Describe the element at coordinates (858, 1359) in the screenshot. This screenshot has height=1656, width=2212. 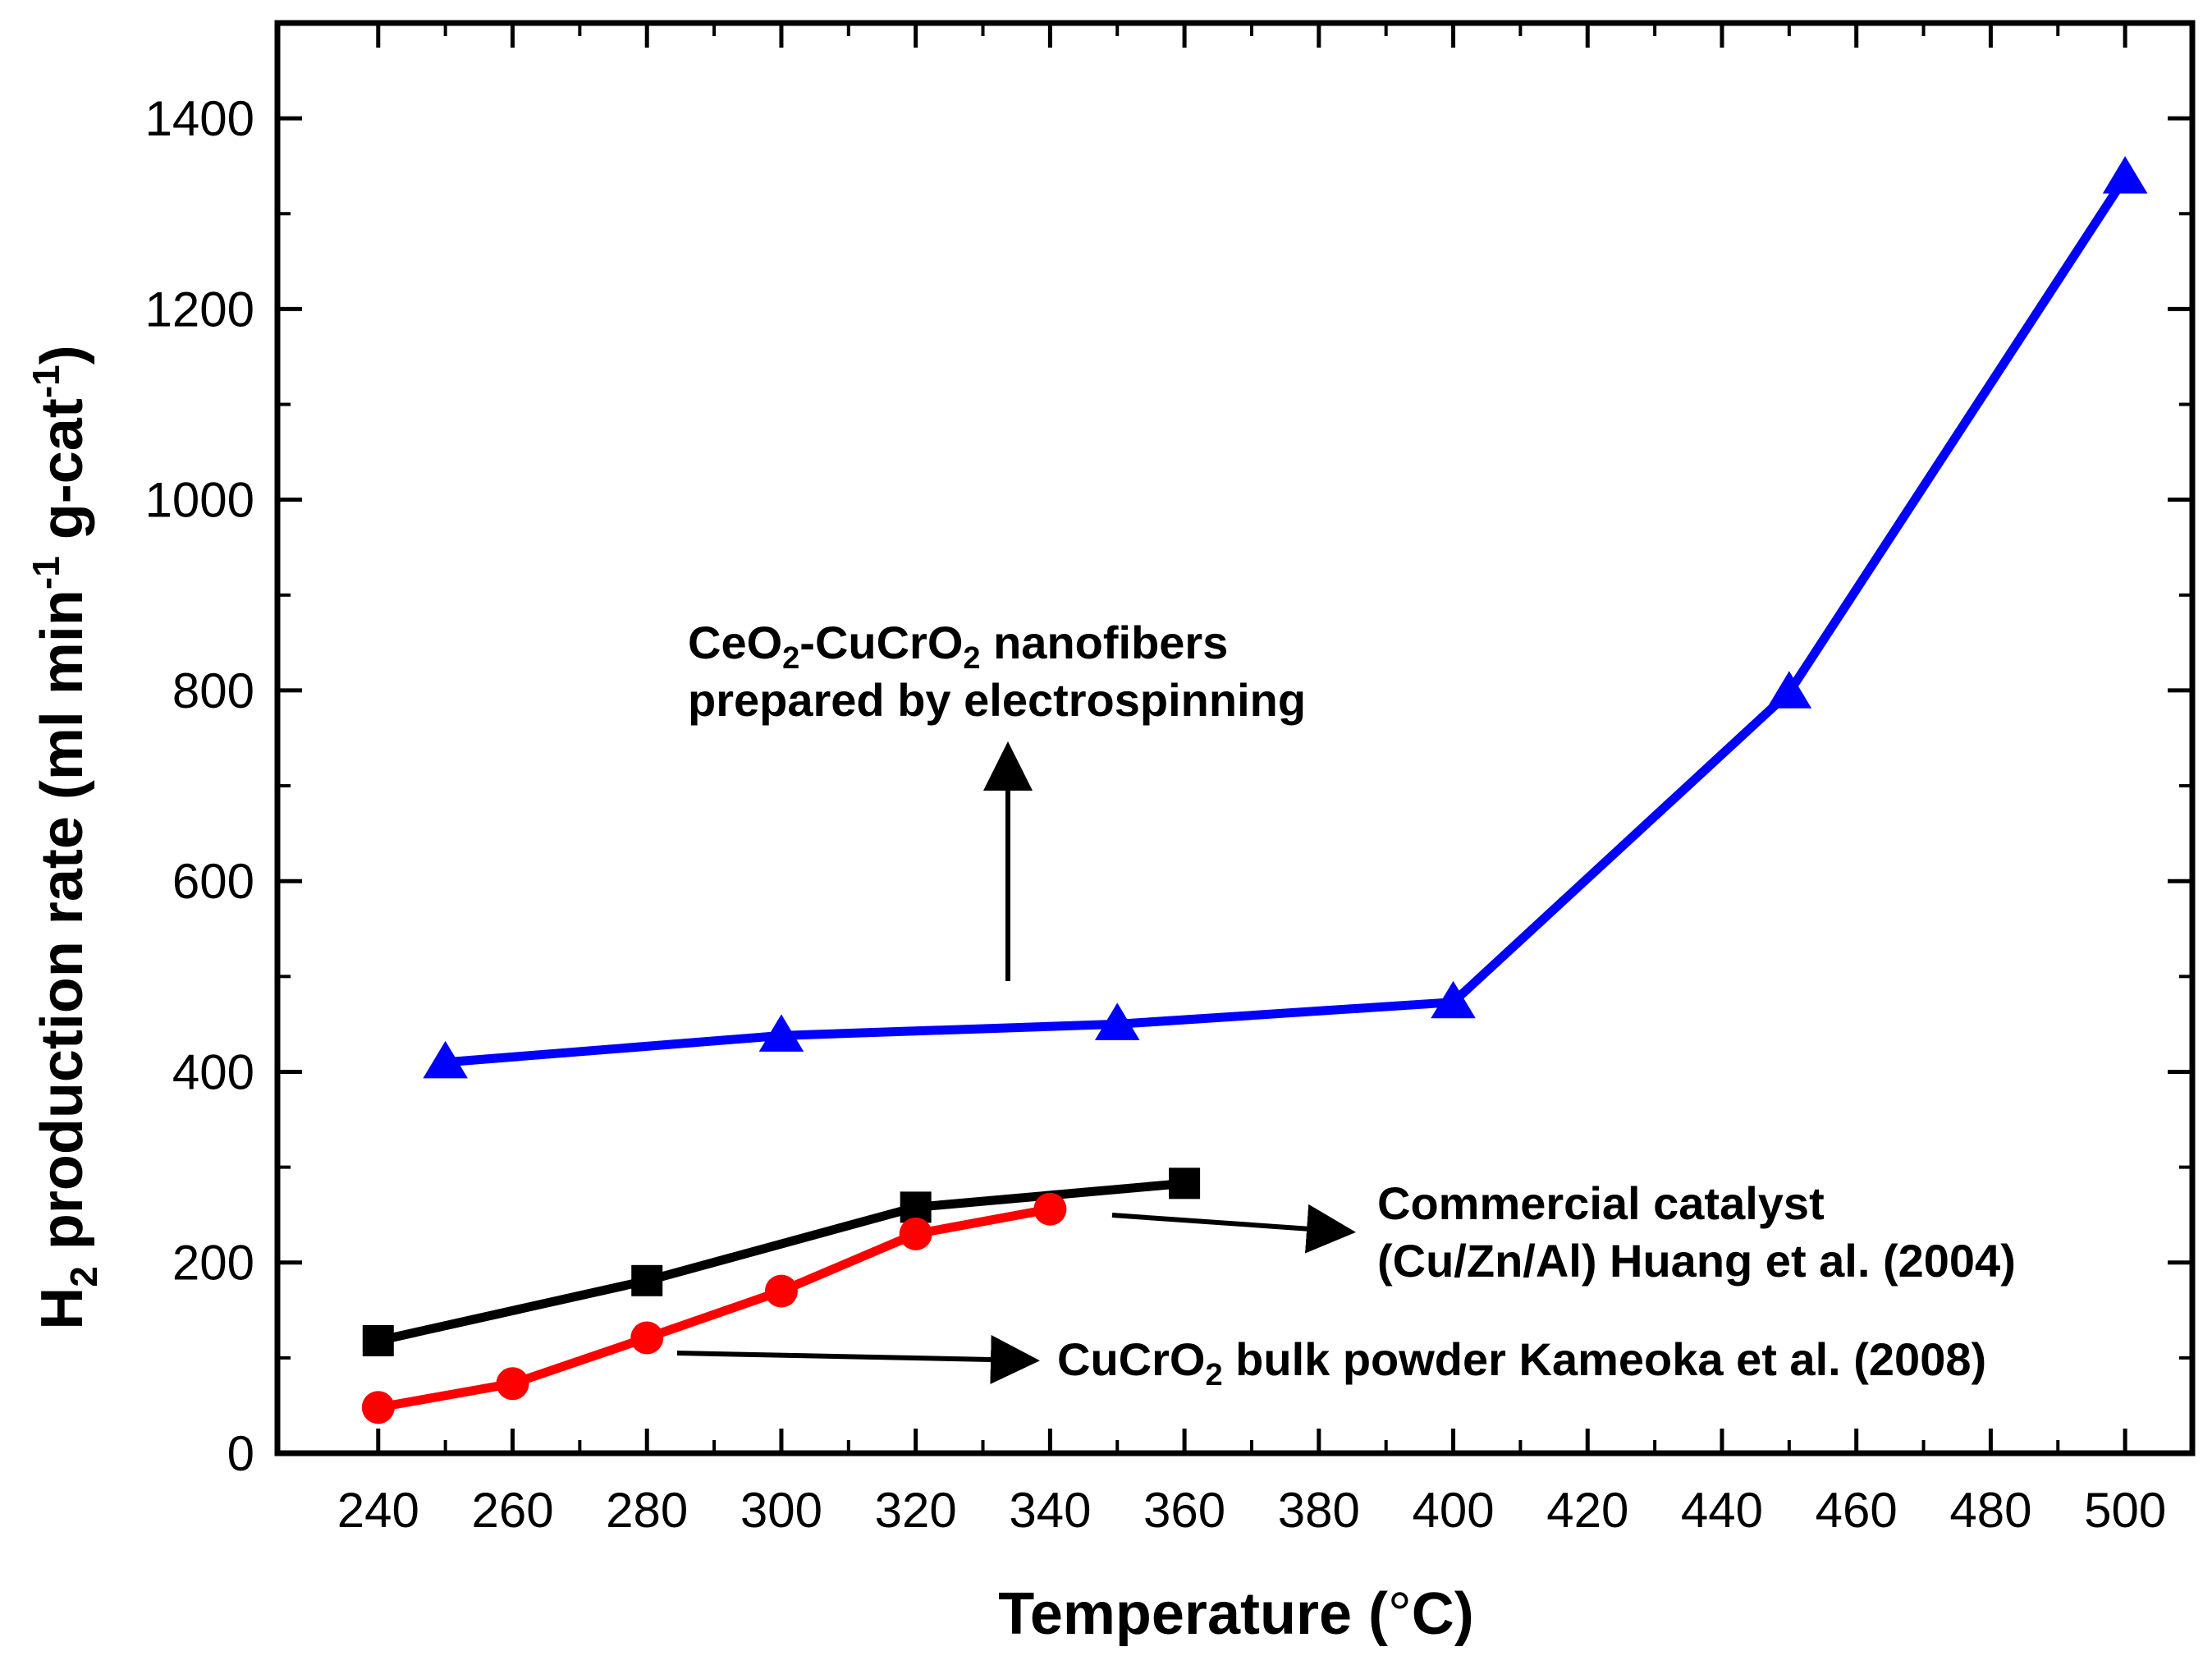
I see `annotation-cucro2-arrow` at that location.